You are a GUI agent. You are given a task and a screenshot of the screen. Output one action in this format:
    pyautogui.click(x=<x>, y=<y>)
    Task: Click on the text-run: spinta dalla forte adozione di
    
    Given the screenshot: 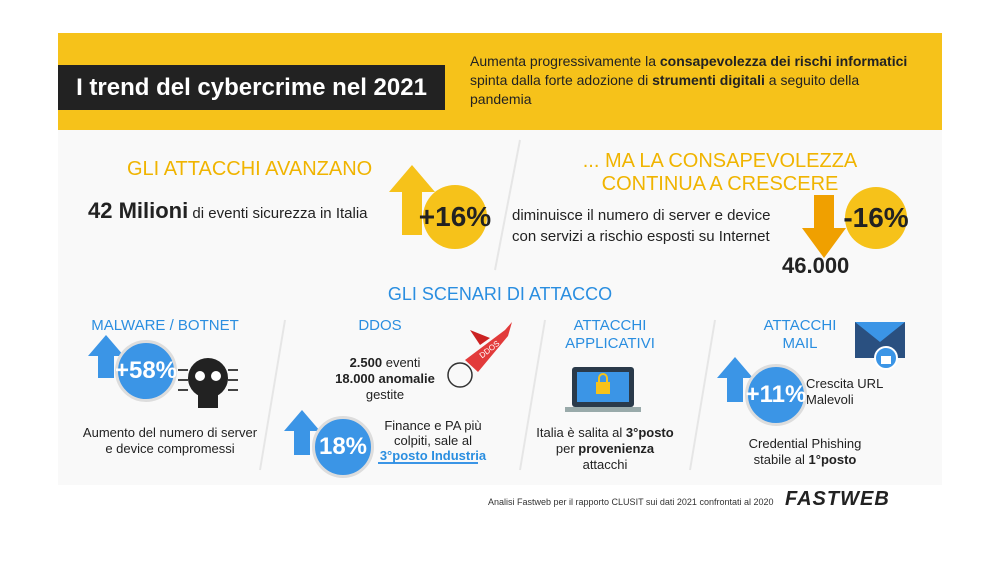 What is the action you would take?
    pyautogui.click(x=561, y=80)
    